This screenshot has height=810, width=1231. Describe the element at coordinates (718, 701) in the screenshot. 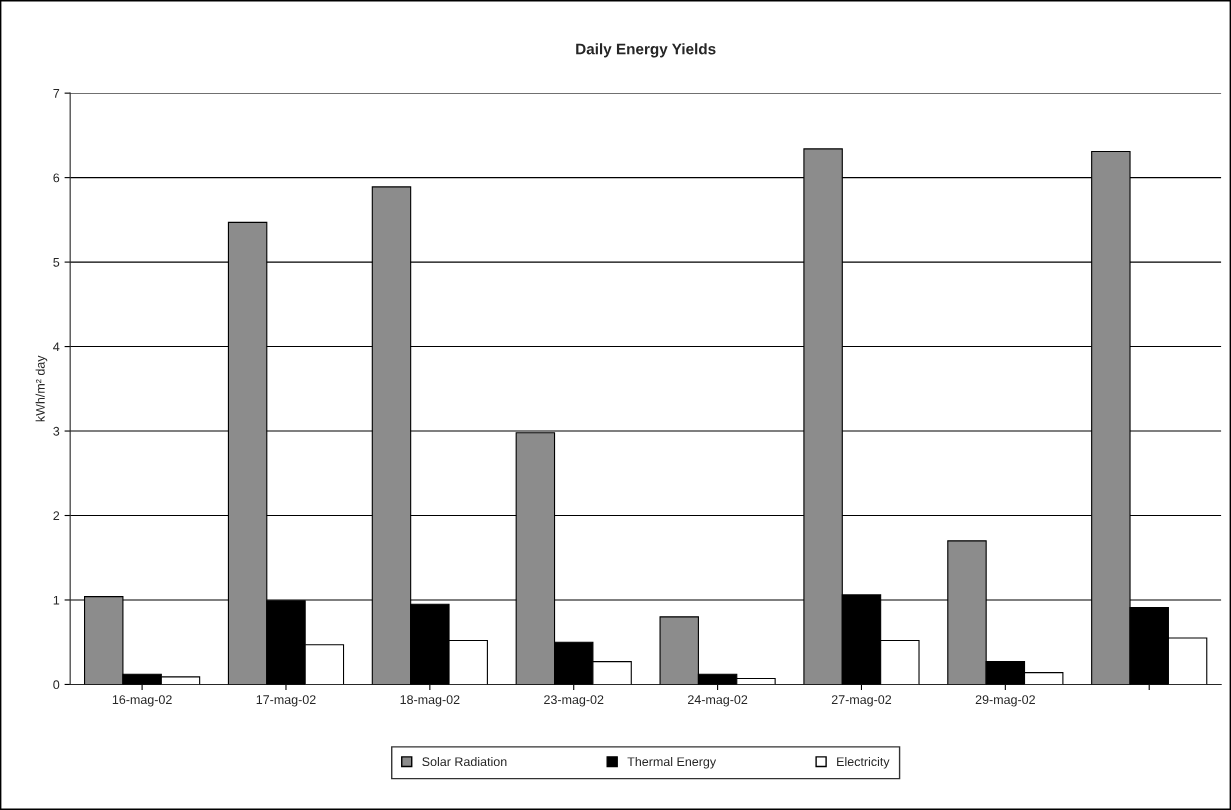

I see `x-tick-label: 24-mag-02` at that location.